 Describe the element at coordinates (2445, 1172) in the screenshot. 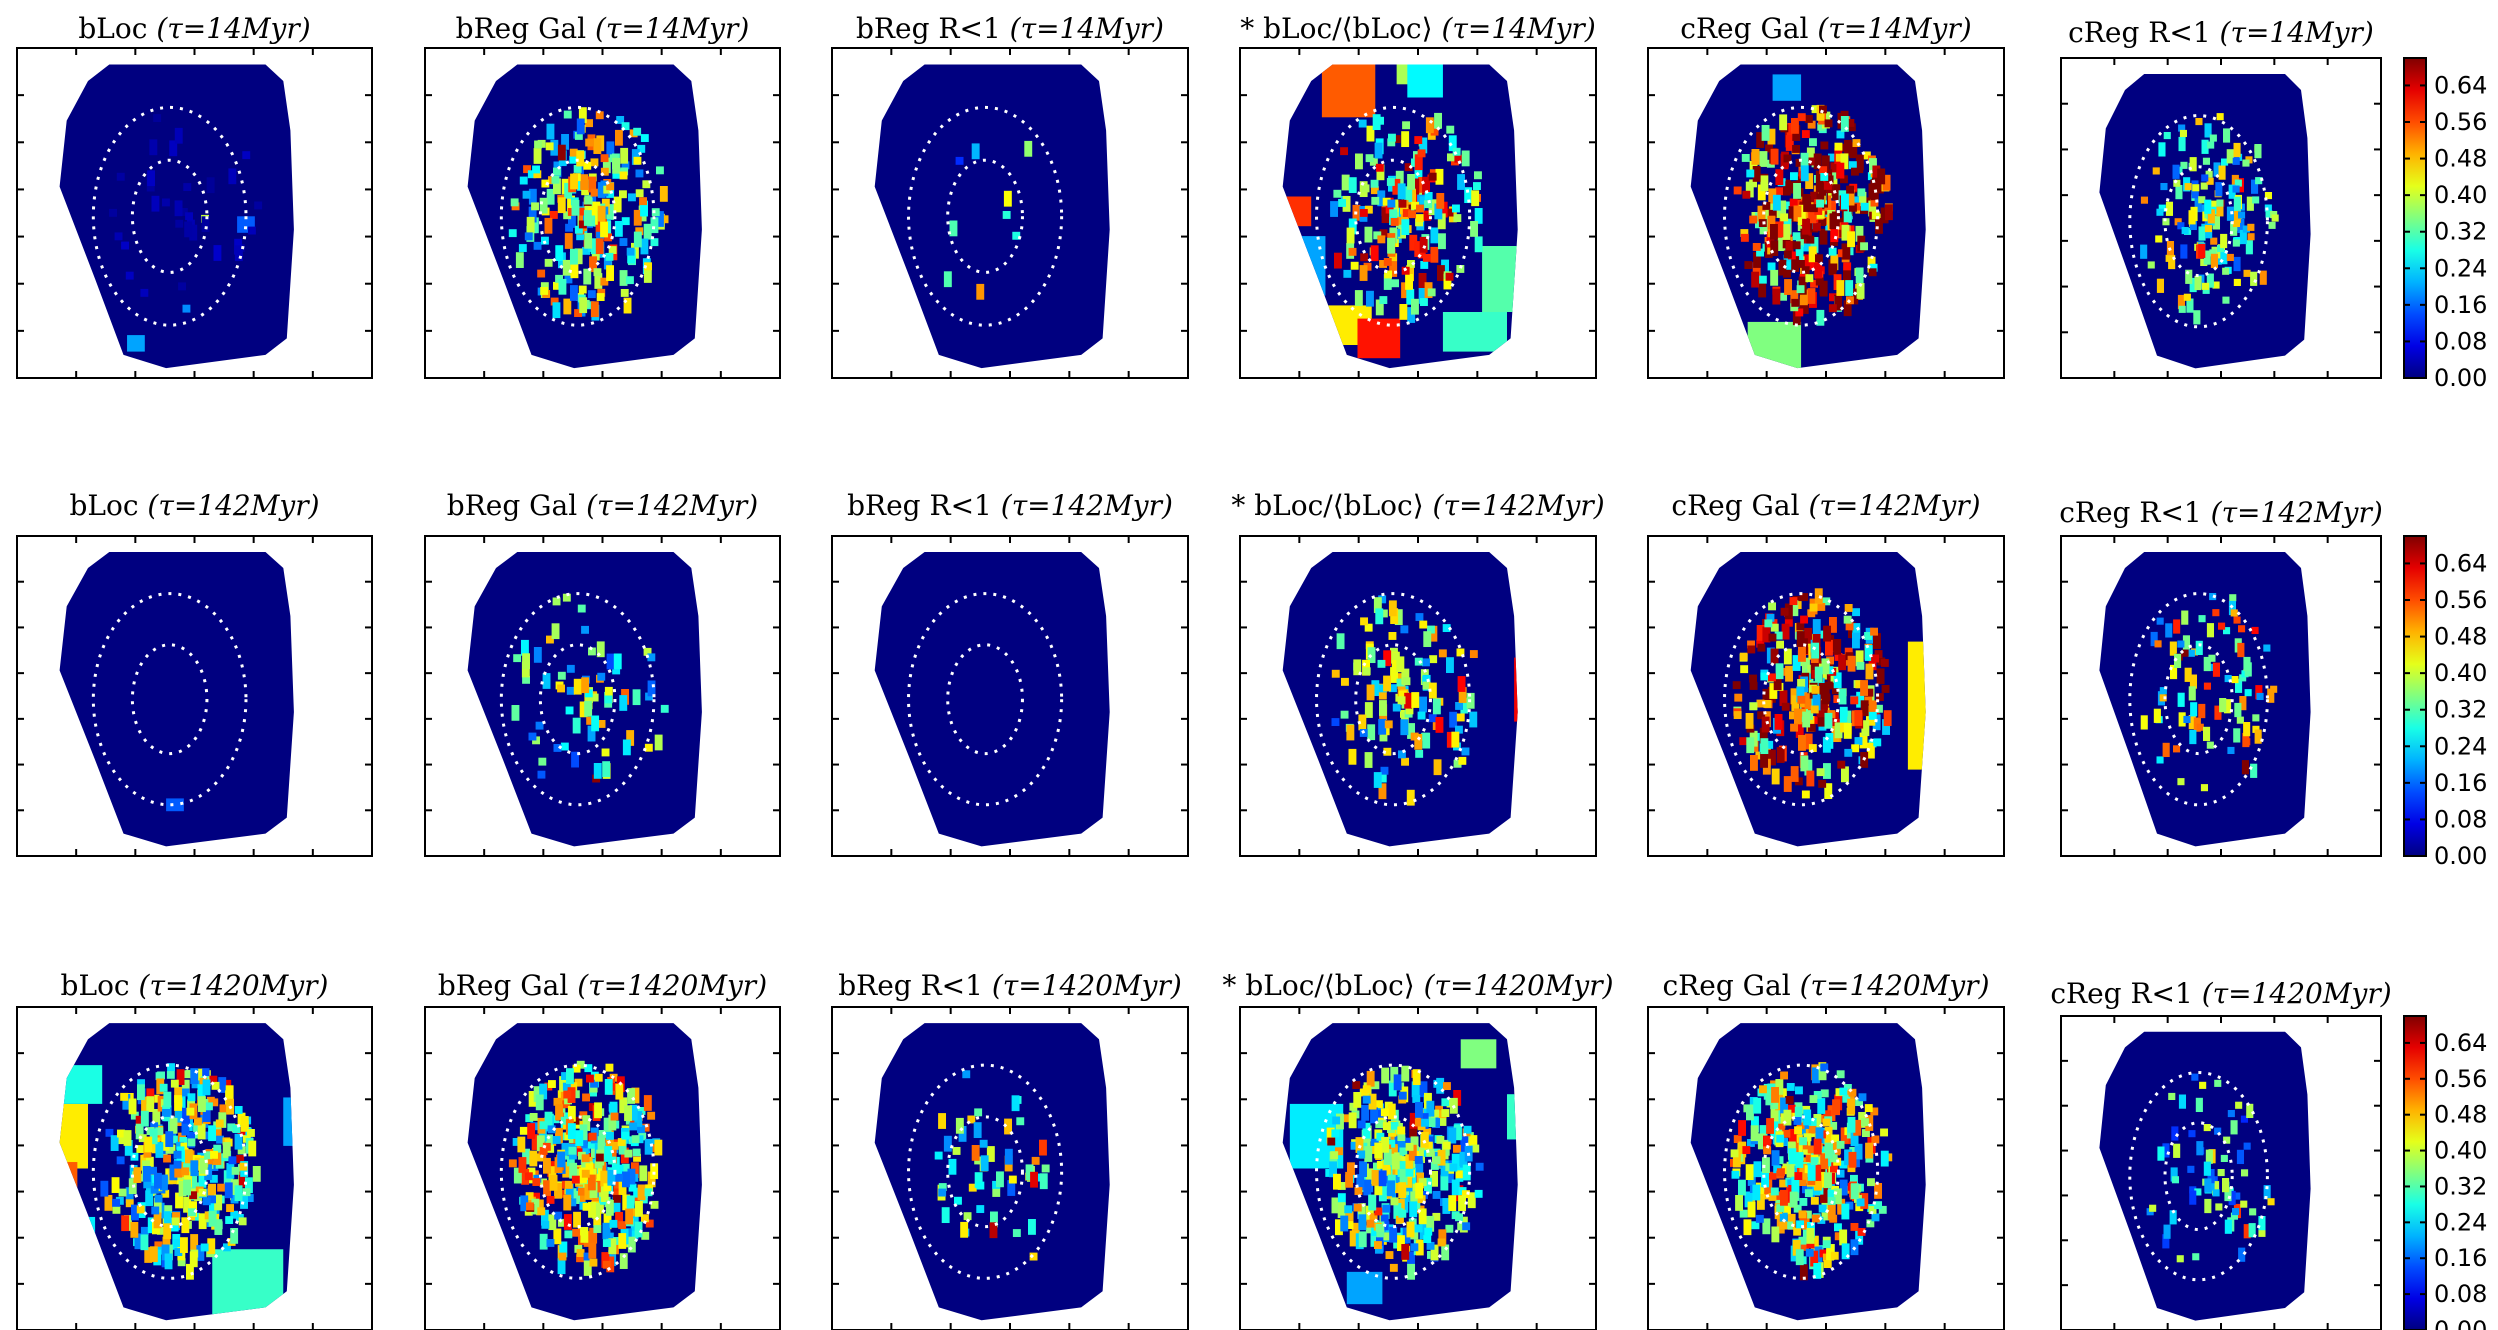

I see `colorbar-r3: 0.000.080.160.240.320.400.480.560.64` at that location.